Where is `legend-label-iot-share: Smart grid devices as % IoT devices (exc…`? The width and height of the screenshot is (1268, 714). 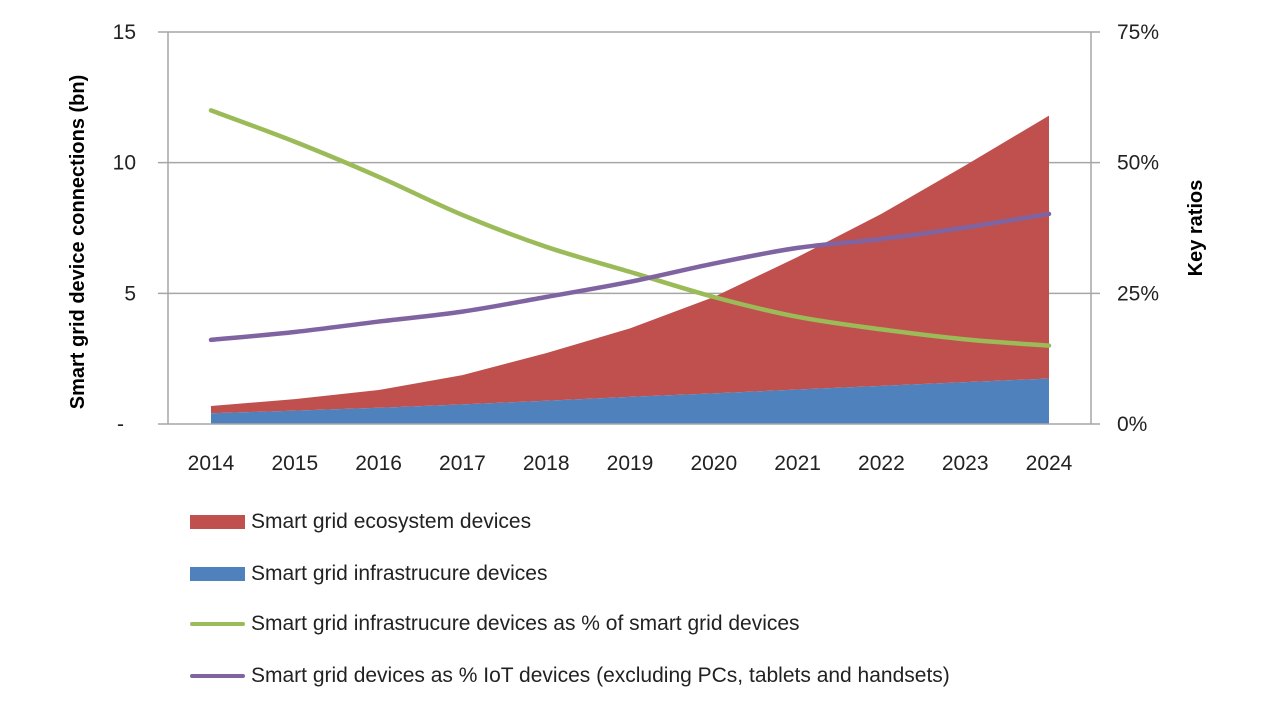 legend-label-iot-share: Smart grid devices as % IoT devices (exc… is located at coordinates (600, 675).